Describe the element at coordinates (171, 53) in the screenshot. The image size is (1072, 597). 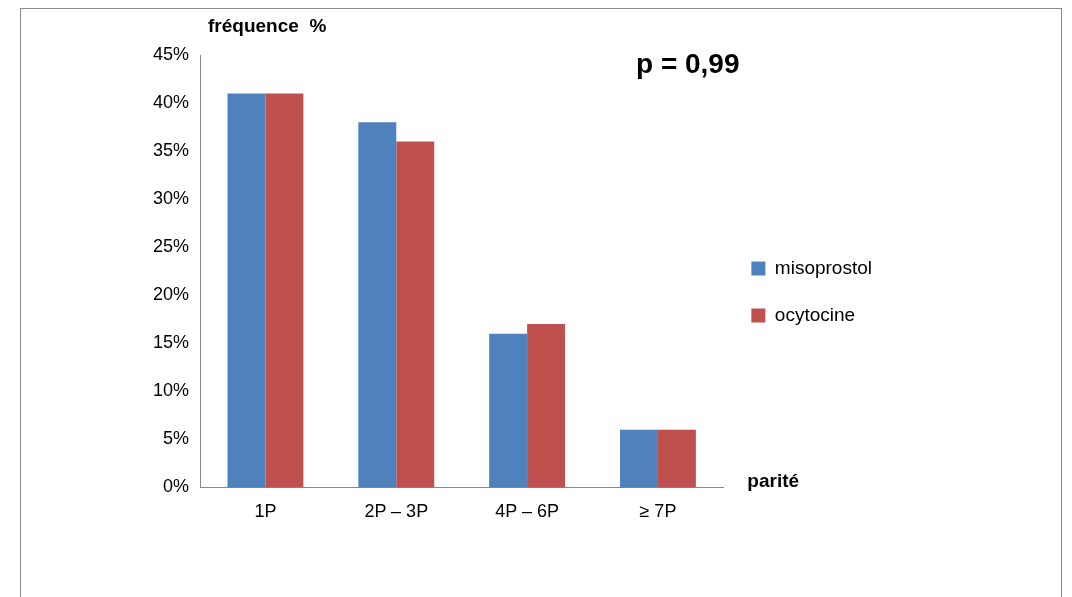
I see `y-tick-label: 45%` at that location.